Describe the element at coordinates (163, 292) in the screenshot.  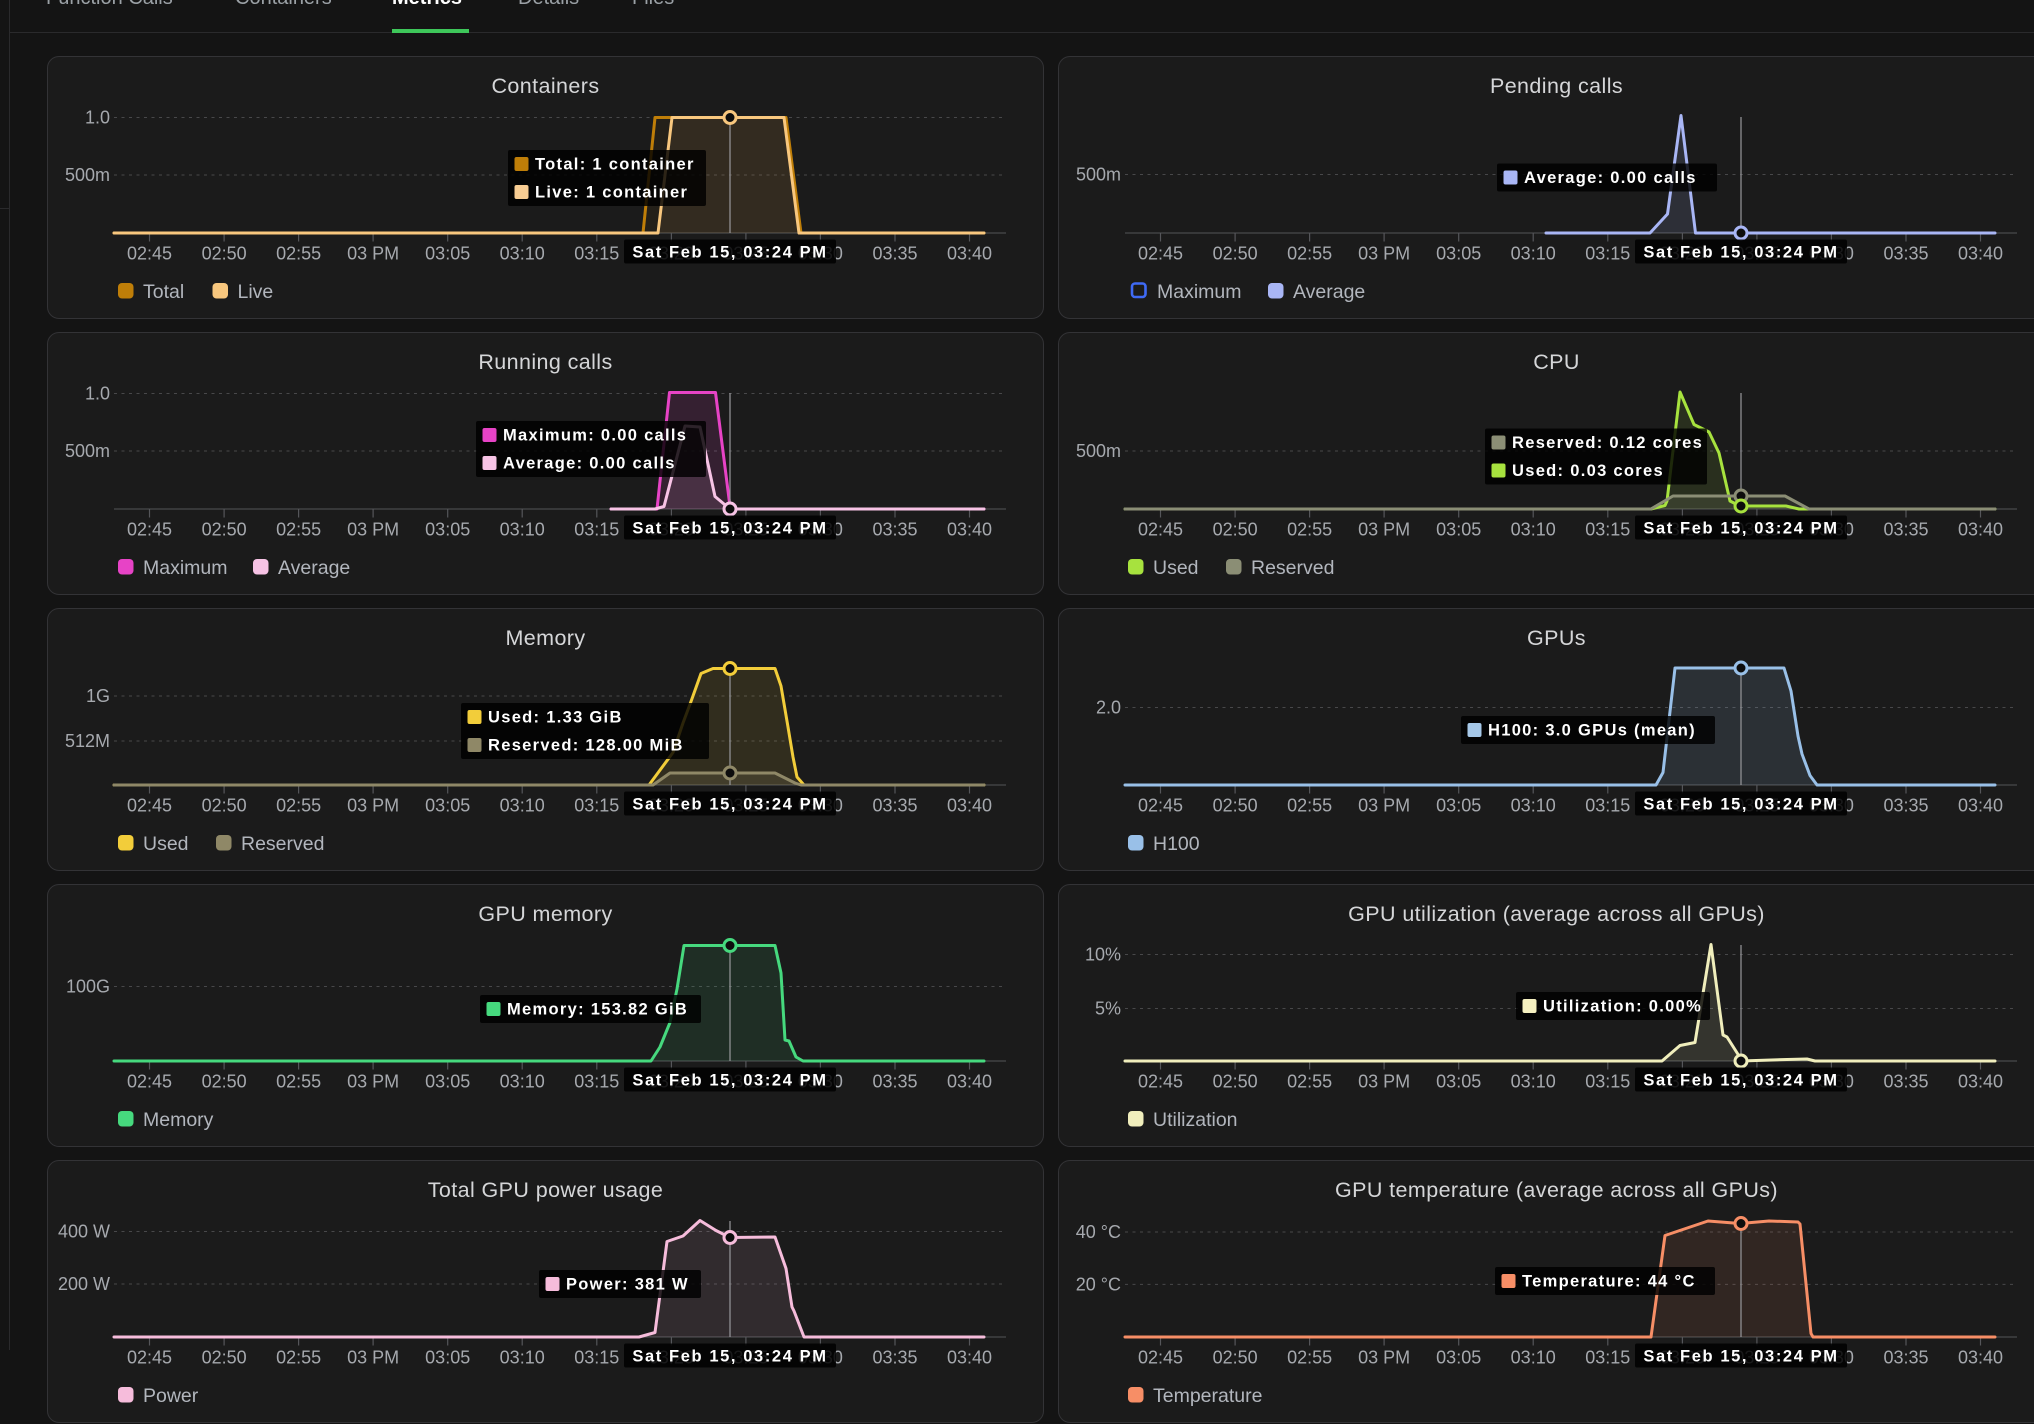
I see `svg-text: Total` at that location.